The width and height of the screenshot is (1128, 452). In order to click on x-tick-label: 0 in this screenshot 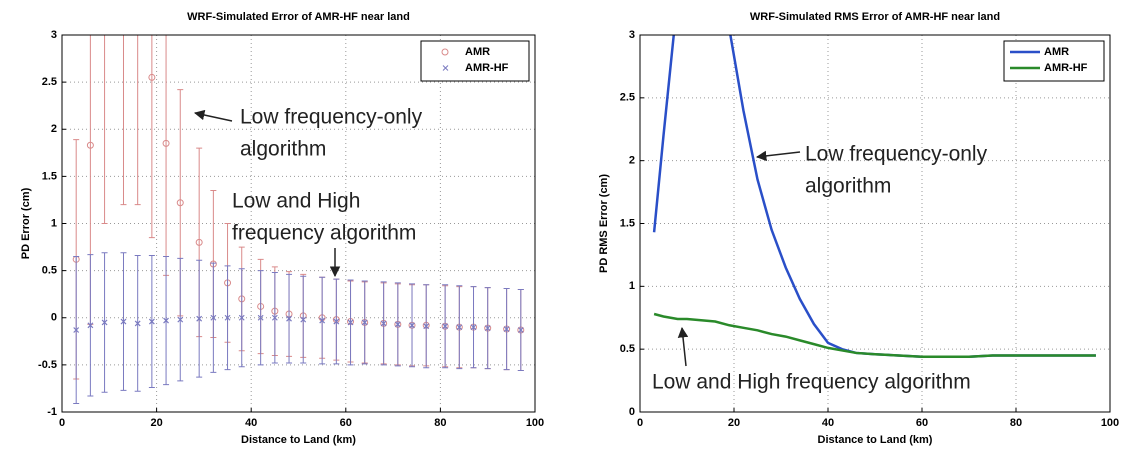, I will do `click(640, 423)`.